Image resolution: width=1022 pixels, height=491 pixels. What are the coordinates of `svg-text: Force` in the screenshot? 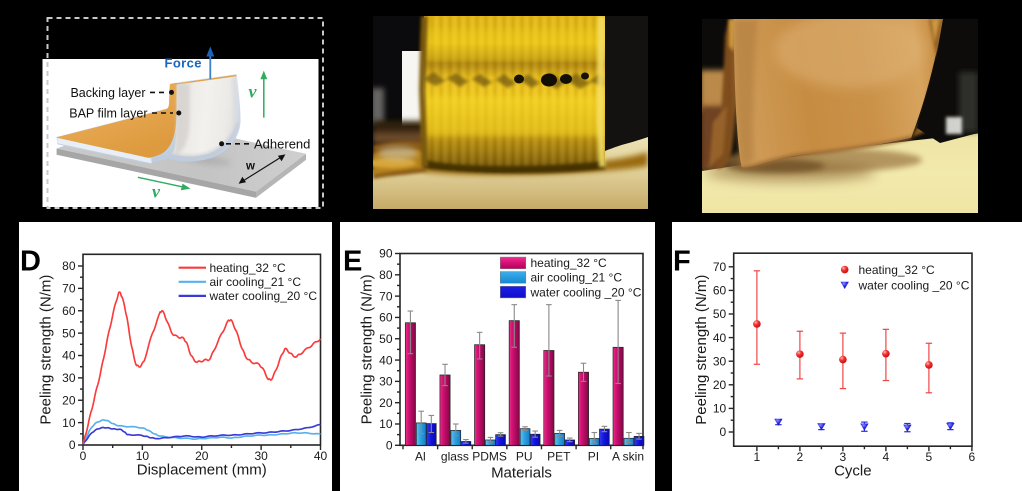 It's located at (183, 63).